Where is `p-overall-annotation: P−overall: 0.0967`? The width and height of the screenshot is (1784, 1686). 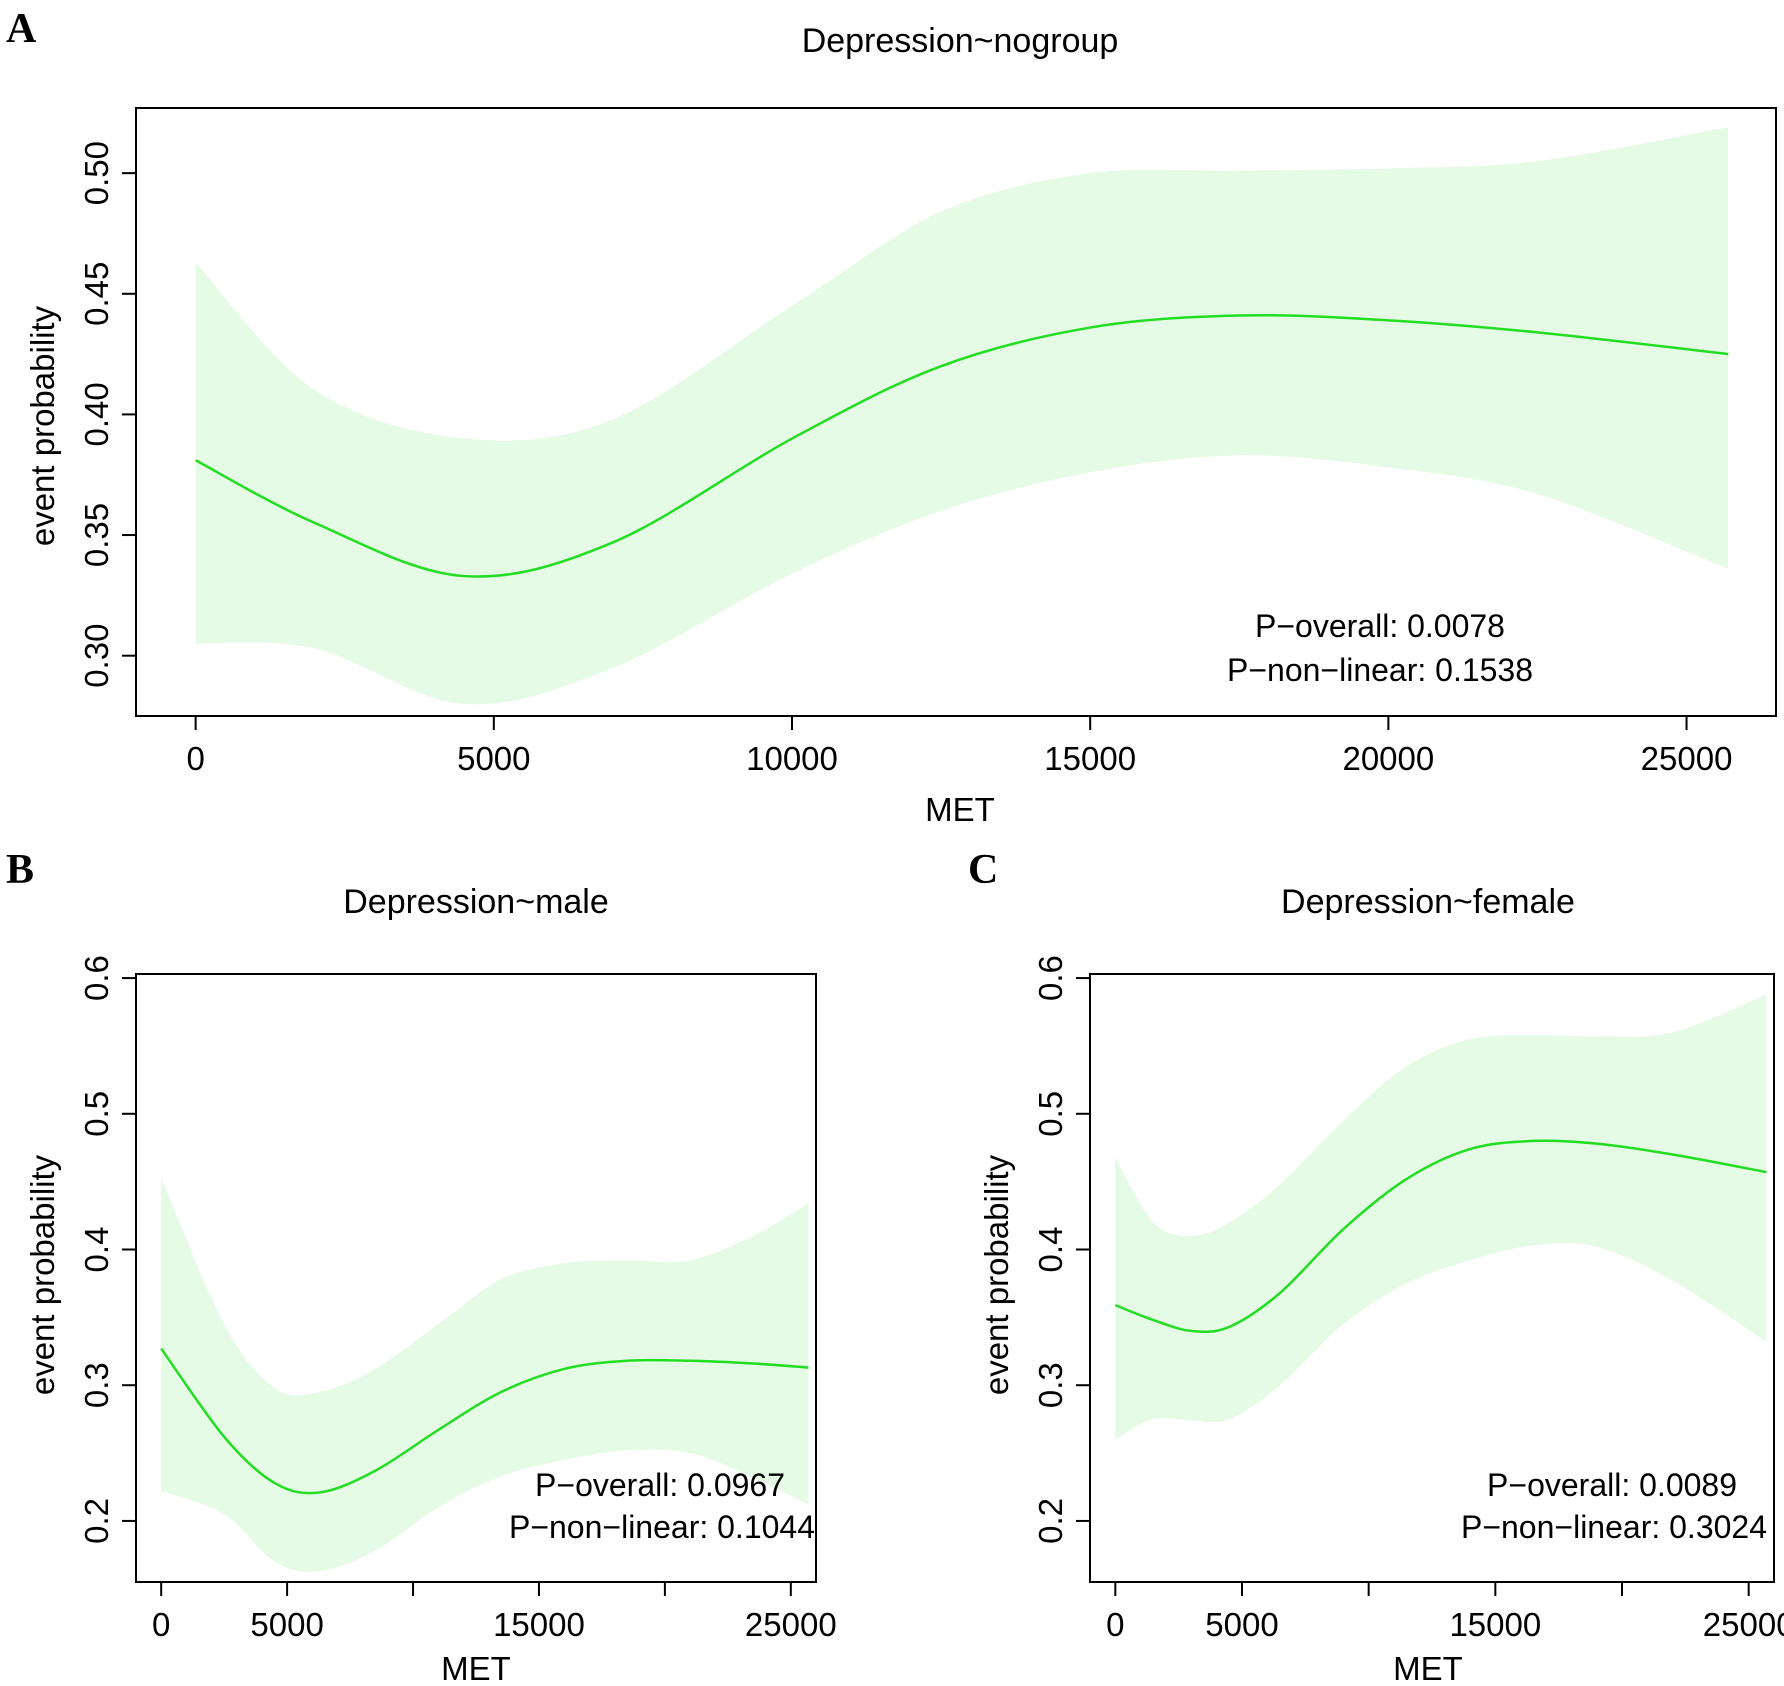 p-overall-annotation: P−overall: 0.0967 is located at coordinates (660, 1485).